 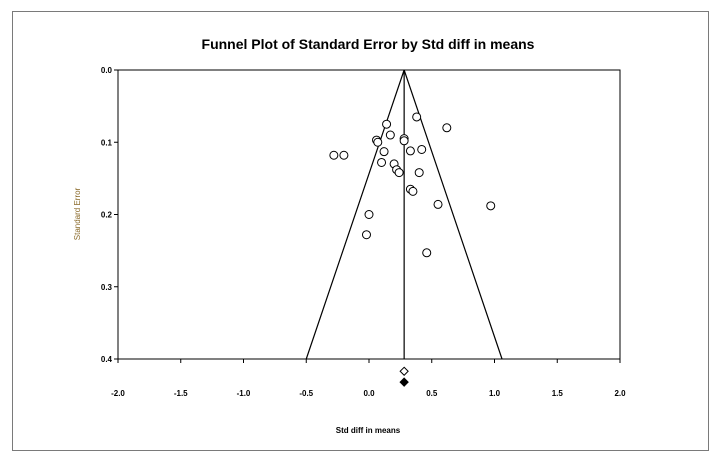 What do you see at coordinates (368, 378) in the screenshot?
I see `x-axis-ticks: -2.0 -1.5 -1.0 -0.5 0.0 0.5 1.0 1.5 2.0` at bounding box center [368, 378].